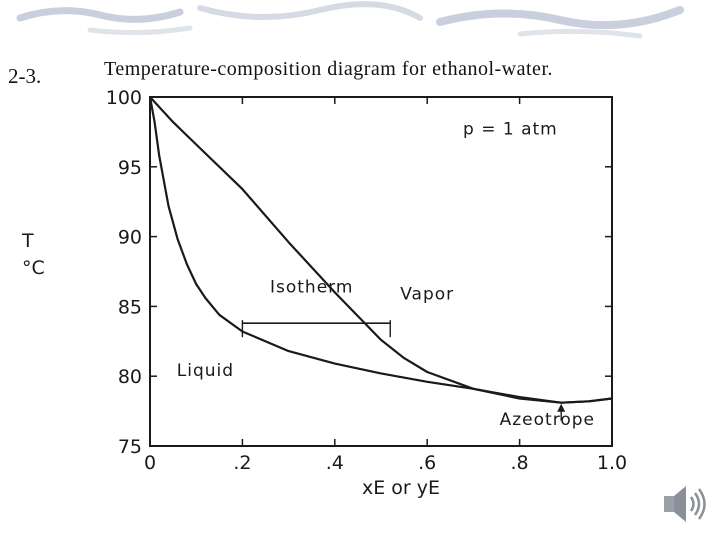 The image size is (720, 540). I want to click on annotation-label: p = 1 atm, so click(510, 130).